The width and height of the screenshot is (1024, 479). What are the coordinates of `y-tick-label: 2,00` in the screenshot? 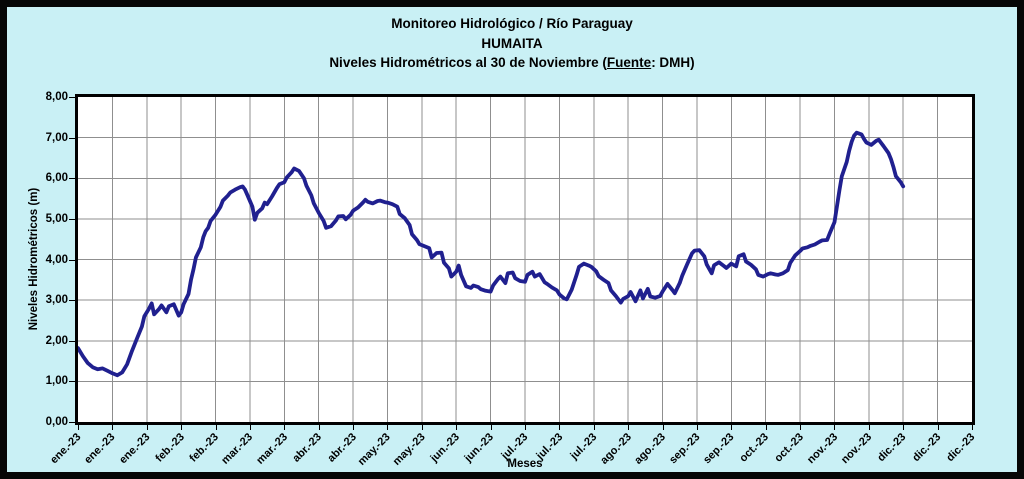 It's located at (56, 340).